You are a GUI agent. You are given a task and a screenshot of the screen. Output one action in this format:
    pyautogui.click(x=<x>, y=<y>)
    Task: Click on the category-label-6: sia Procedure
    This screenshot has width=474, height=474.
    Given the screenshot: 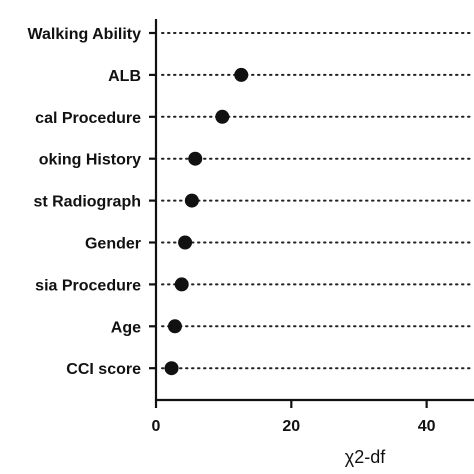 What is the action you would take?
    pyautogui.click(x=88, y=285)
    